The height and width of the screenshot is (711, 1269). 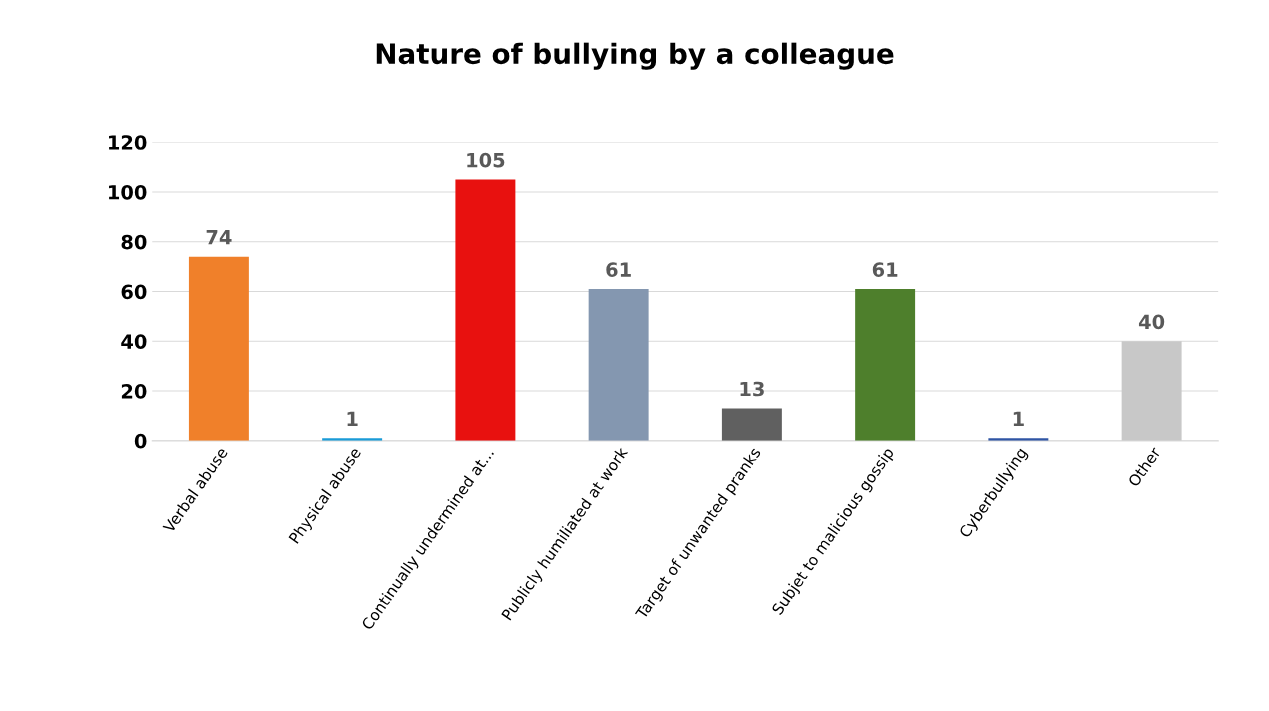 What do you see at coordinates (752, 389) in the screenshot?
I see `data-label: 13` at bounding box center [752, 389].